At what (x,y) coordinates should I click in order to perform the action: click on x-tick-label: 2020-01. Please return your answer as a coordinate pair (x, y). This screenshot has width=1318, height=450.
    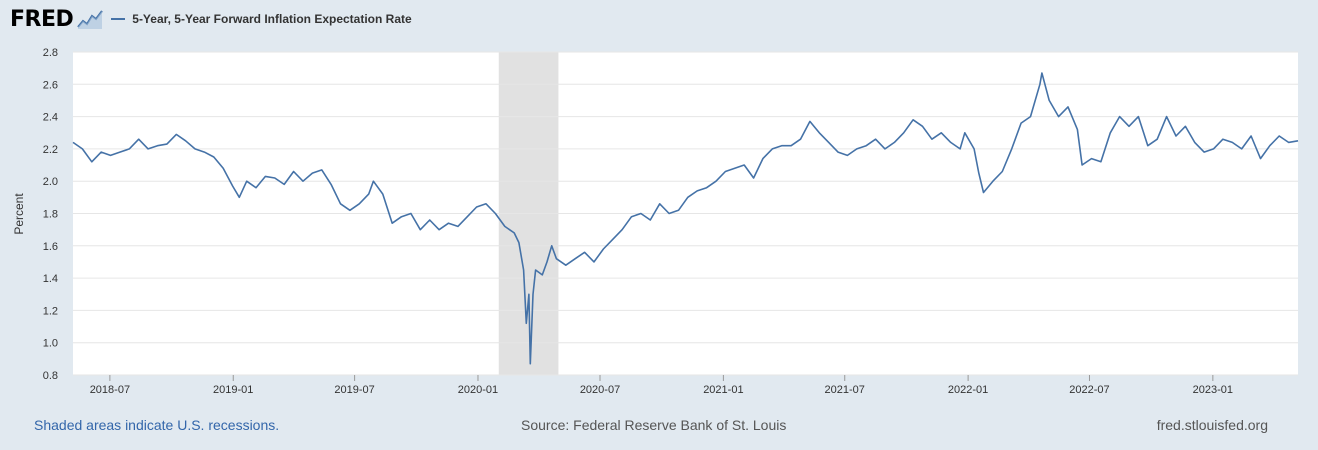
    Looking at the image, I should click on (478, 390).